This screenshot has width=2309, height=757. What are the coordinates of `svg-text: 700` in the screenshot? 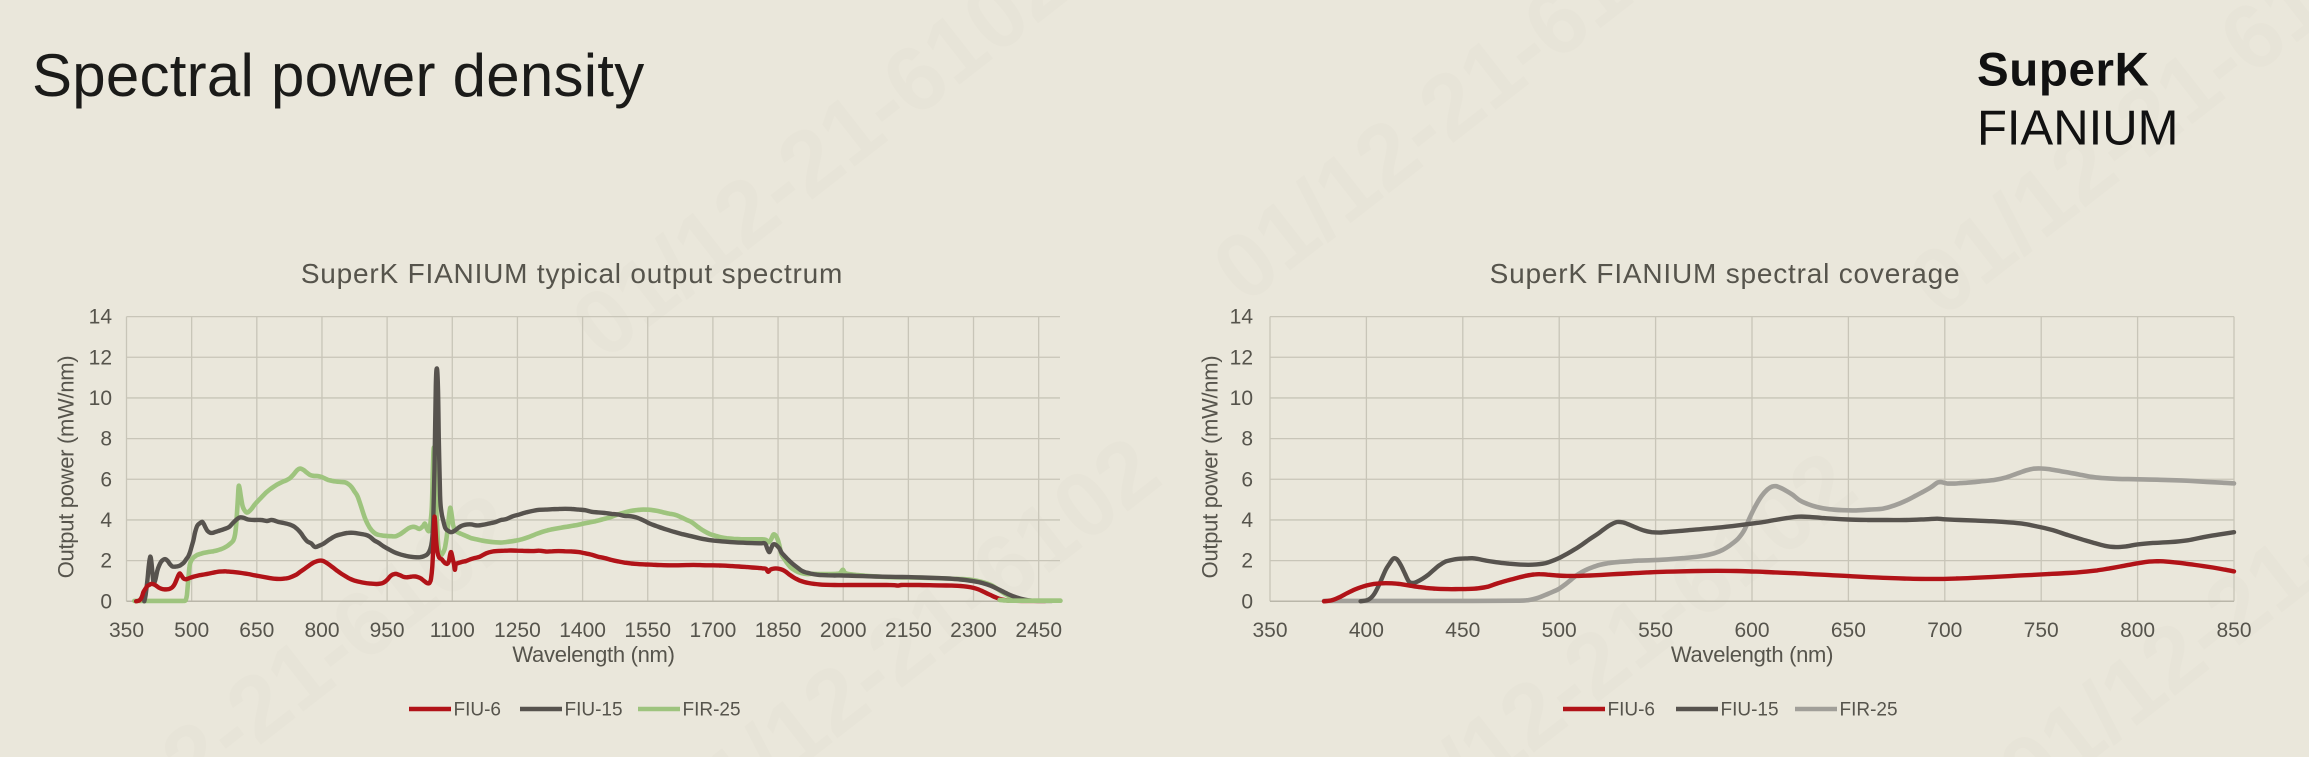 It's located at (1944, 630).